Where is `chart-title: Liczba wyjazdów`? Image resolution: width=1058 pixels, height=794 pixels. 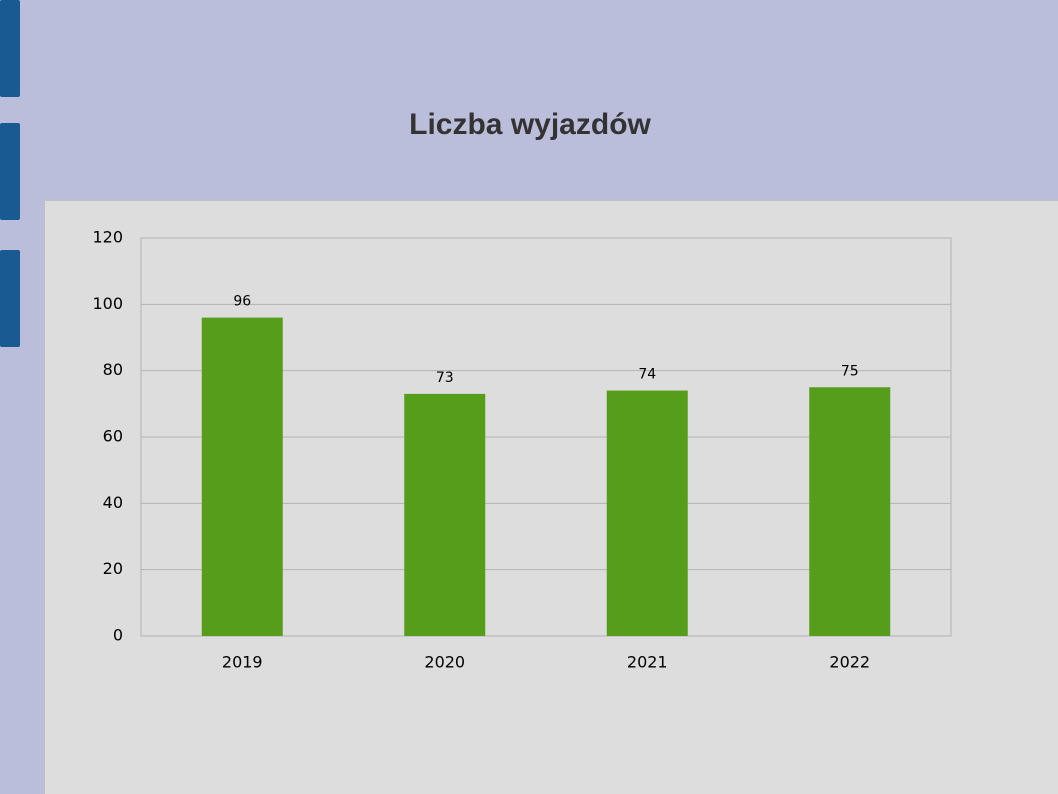 chart-title: Liczba wyjazdów is located at coordinates (530, 124).